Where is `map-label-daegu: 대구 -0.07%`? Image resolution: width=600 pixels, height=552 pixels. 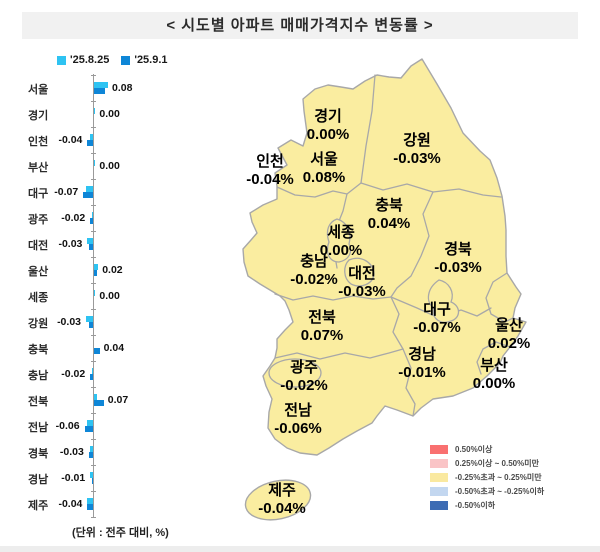
map-label-daegu: 대구 -0.07% is located at coordinates (437, 318).